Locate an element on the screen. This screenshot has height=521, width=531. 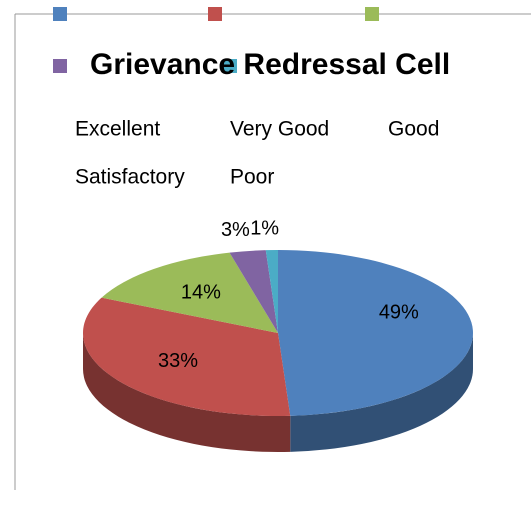
legend-label: Excellent is located at coordinates (117, 129).